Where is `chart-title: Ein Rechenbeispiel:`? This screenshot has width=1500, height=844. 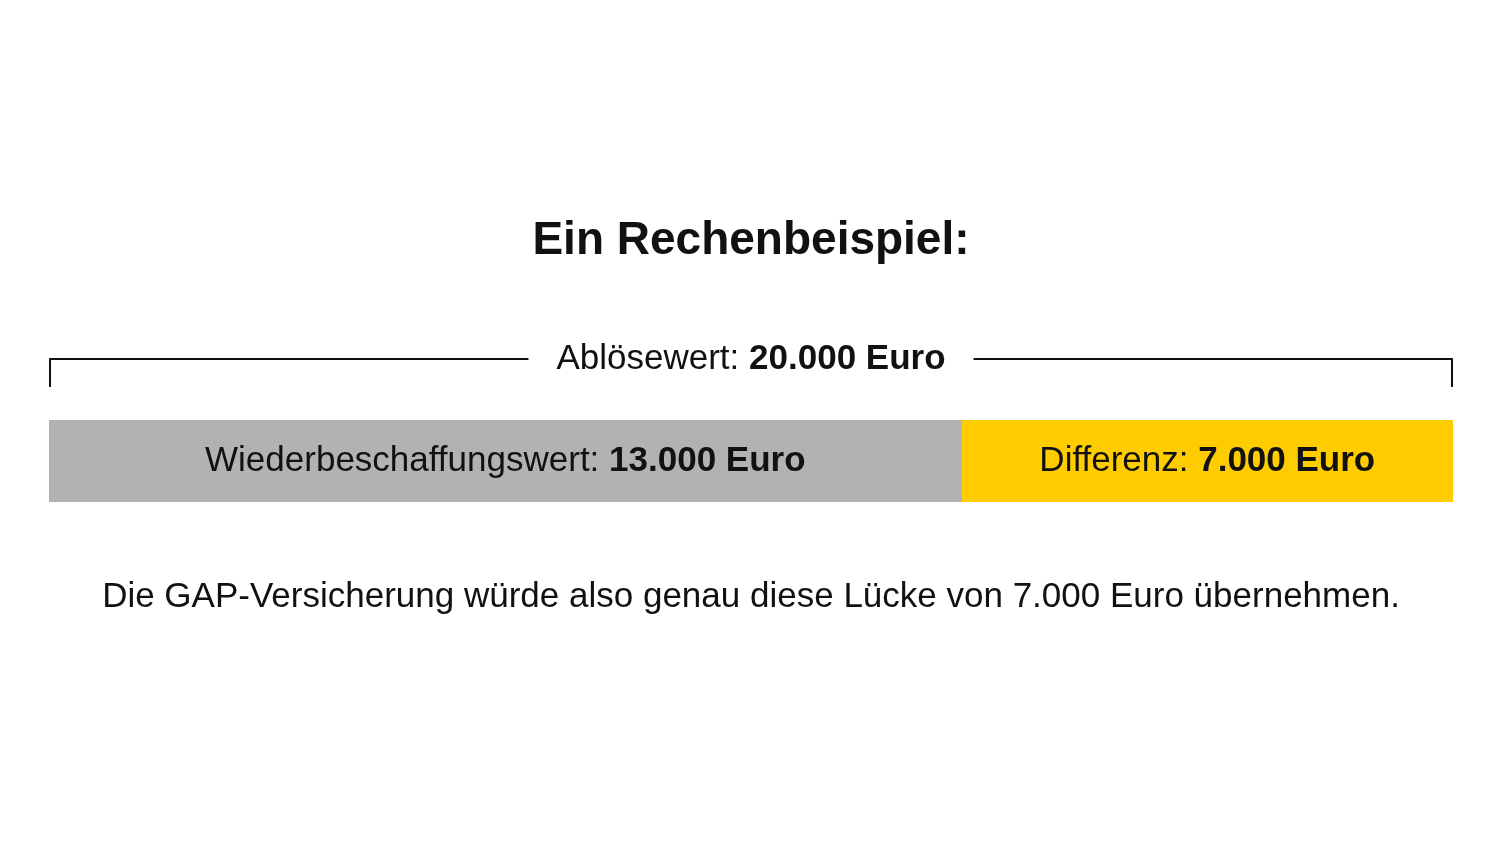
chart-title: Ein Rechenbeispiel: is located at coordinates (751, 237).